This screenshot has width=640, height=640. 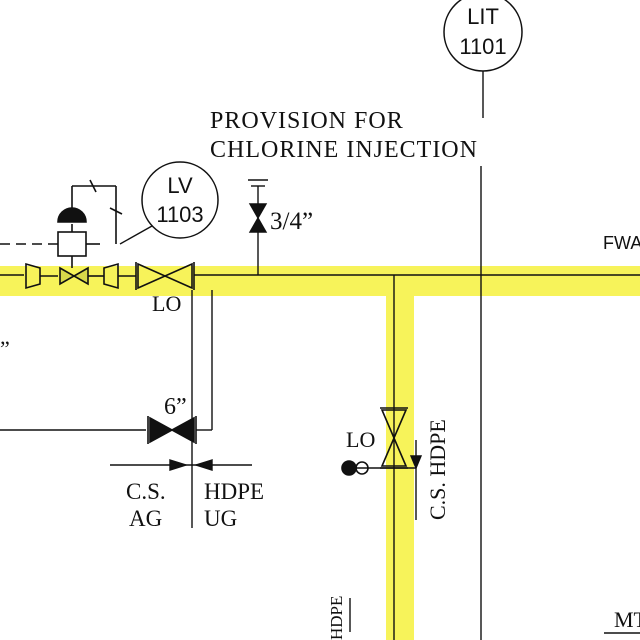 I want to click on horizontal-spec-break, so click(x=181, y=465).